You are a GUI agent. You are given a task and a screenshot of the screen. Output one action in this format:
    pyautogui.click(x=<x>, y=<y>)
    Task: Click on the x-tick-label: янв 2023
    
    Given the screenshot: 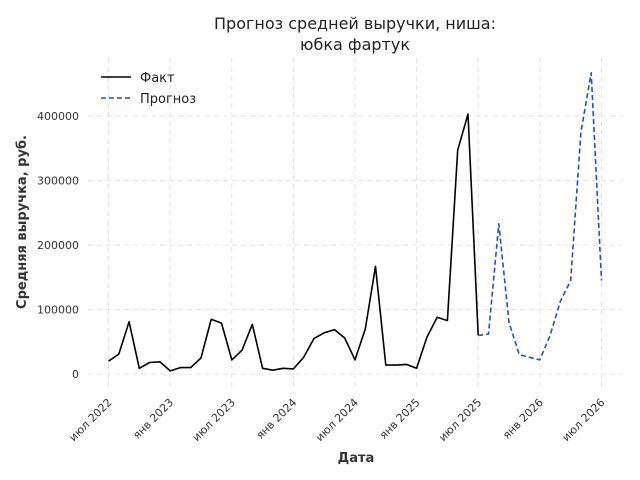 What is the action you would take?
    pyautogui.click(x=153, y=419)
    